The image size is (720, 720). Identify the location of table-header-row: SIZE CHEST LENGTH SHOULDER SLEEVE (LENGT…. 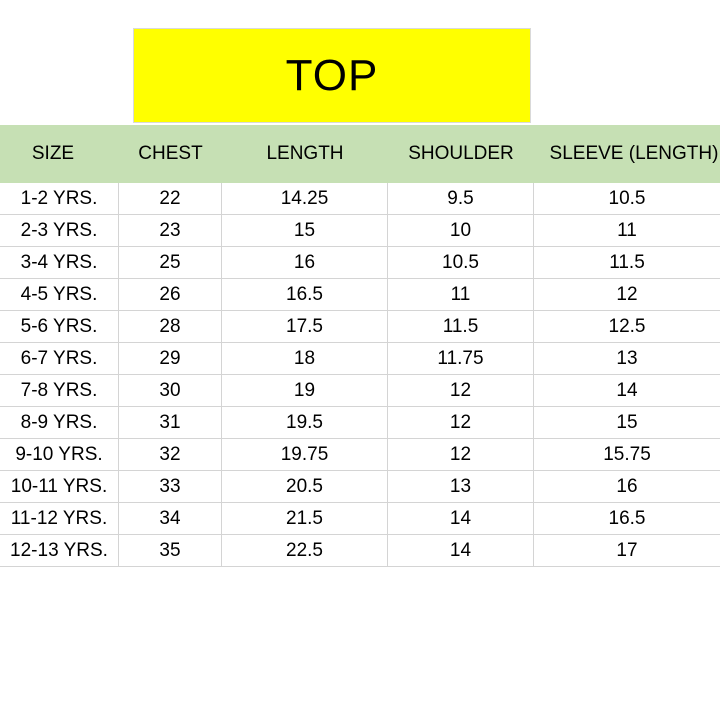
(360, 154).